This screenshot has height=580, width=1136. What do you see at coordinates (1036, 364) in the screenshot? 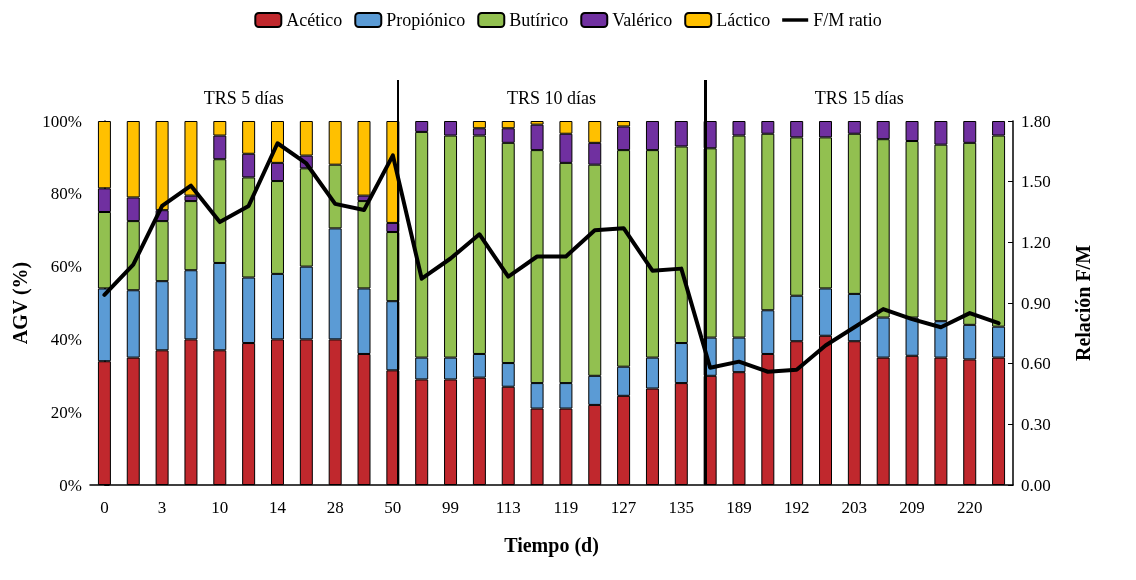
I see `y2-tick-label: 0.60` at bounding box center [1036, 364].